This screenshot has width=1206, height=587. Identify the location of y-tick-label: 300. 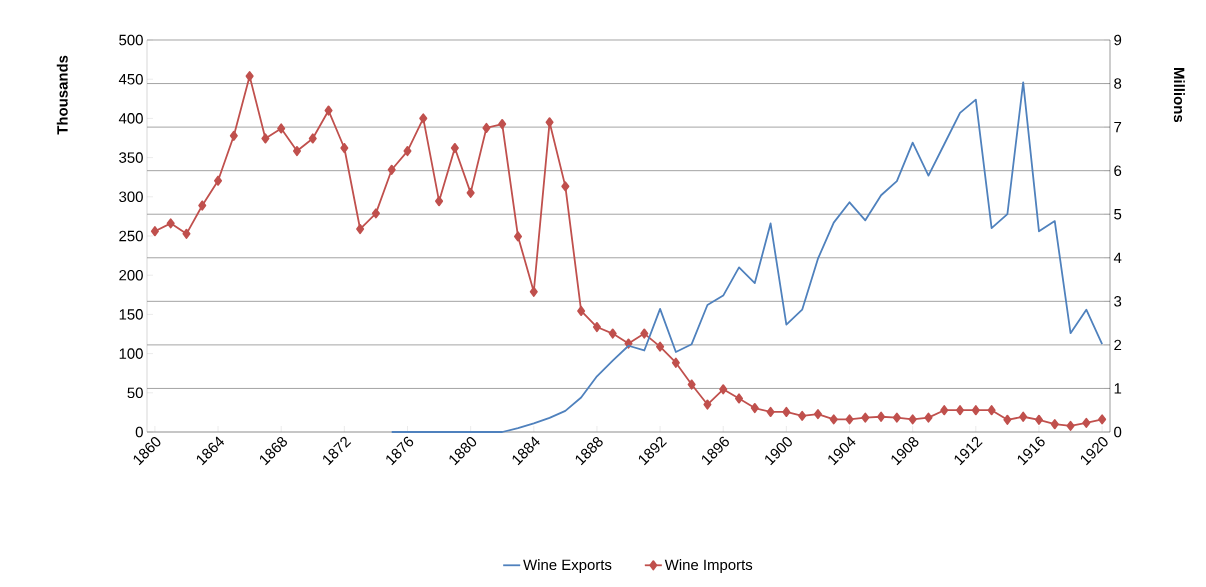
(131, 197).